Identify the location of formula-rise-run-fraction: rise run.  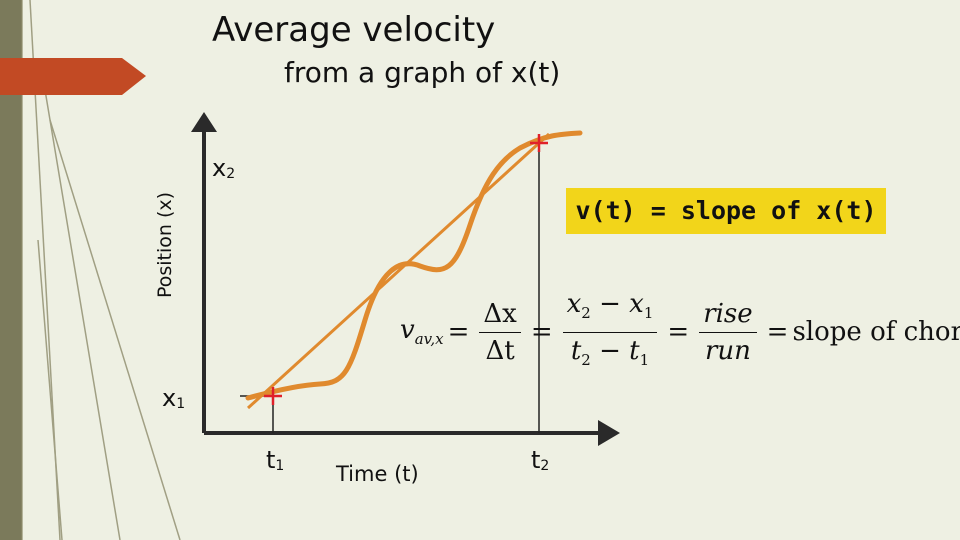
(728, 332).